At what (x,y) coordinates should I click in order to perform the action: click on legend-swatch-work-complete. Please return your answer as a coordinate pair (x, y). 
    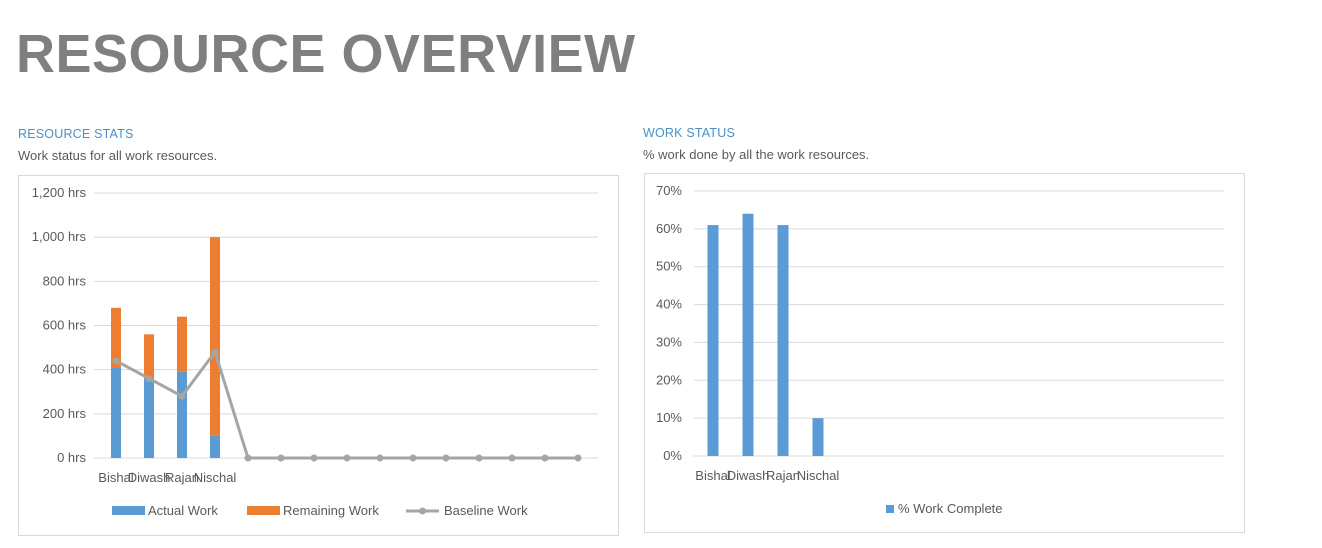
    Looking at the image, I should click on (890, 509).